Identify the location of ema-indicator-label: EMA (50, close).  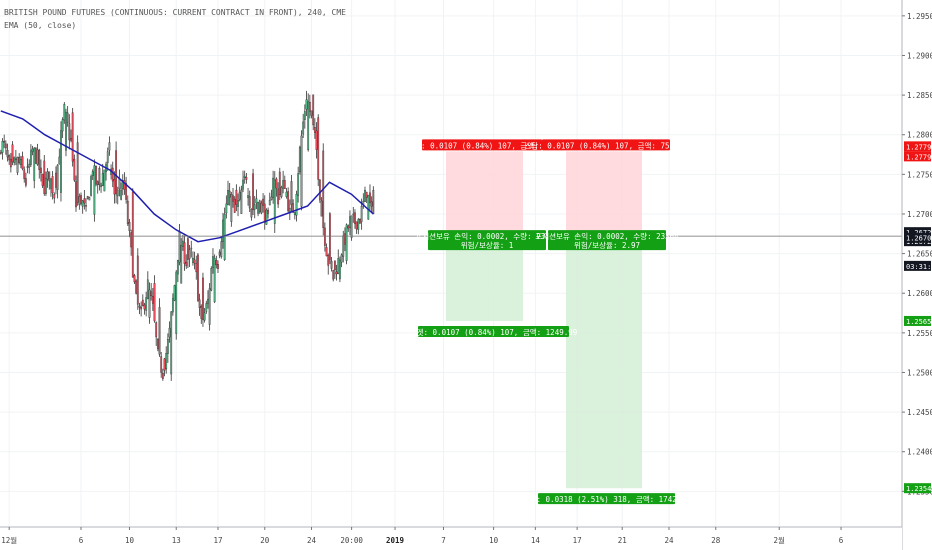
(40, 25).